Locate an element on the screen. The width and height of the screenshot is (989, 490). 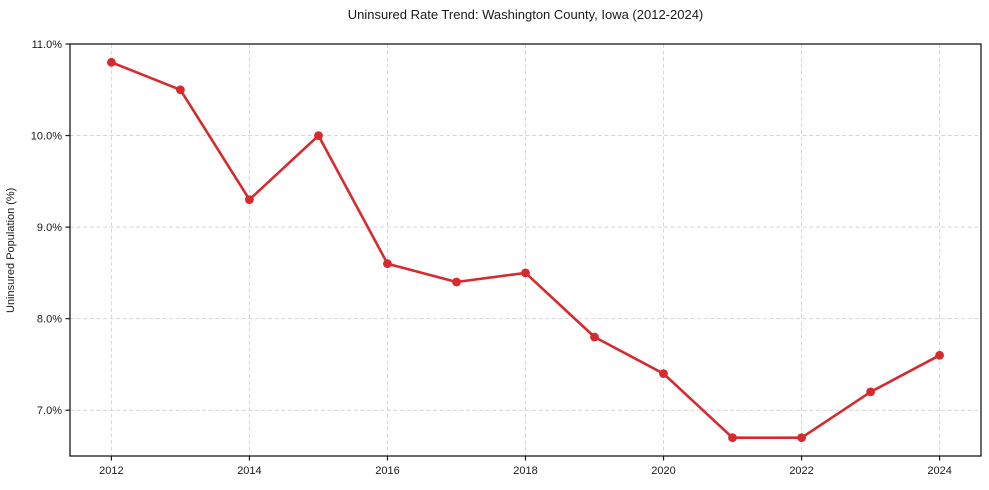
y-axis-tick-label: 9.0% is located at coordinates (49, 228).